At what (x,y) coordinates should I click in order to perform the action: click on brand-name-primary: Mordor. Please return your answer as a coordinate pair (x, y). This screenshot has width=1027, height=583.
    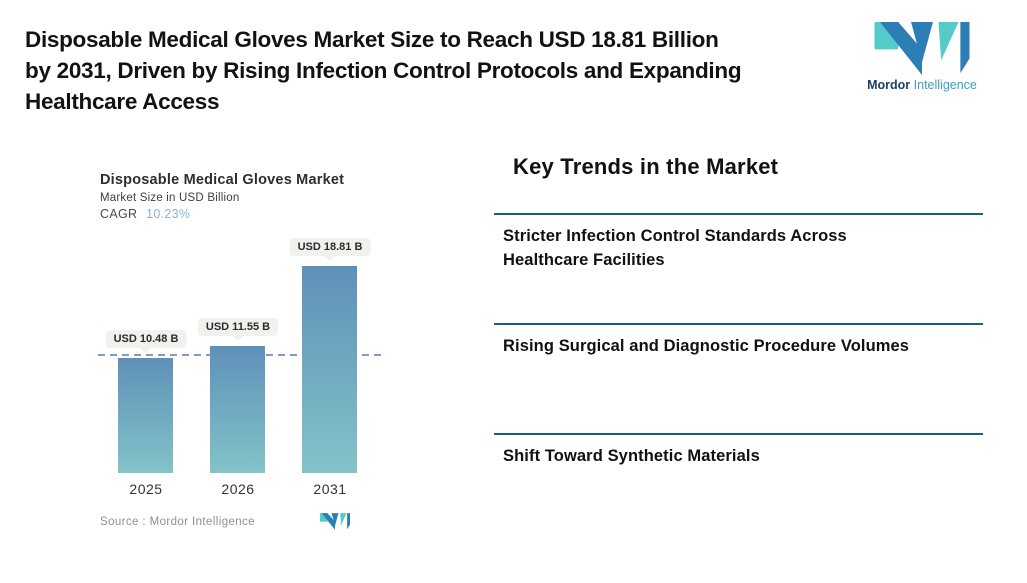
    Looking at the image, I should click on (889, 85).